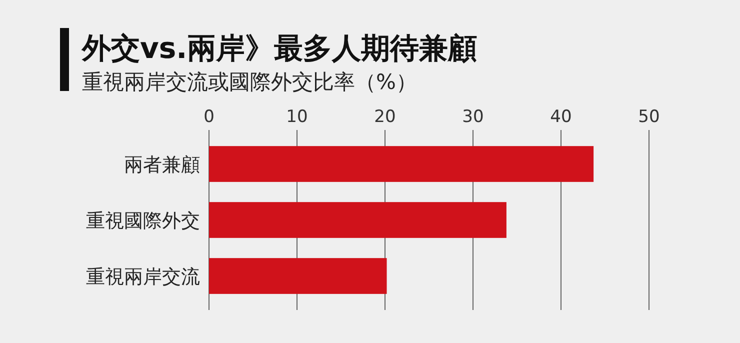  What do you see at coordinates (209, 117) in the screenshot?
I see `x-tick-label: 0` at bounding box center [209, 117].